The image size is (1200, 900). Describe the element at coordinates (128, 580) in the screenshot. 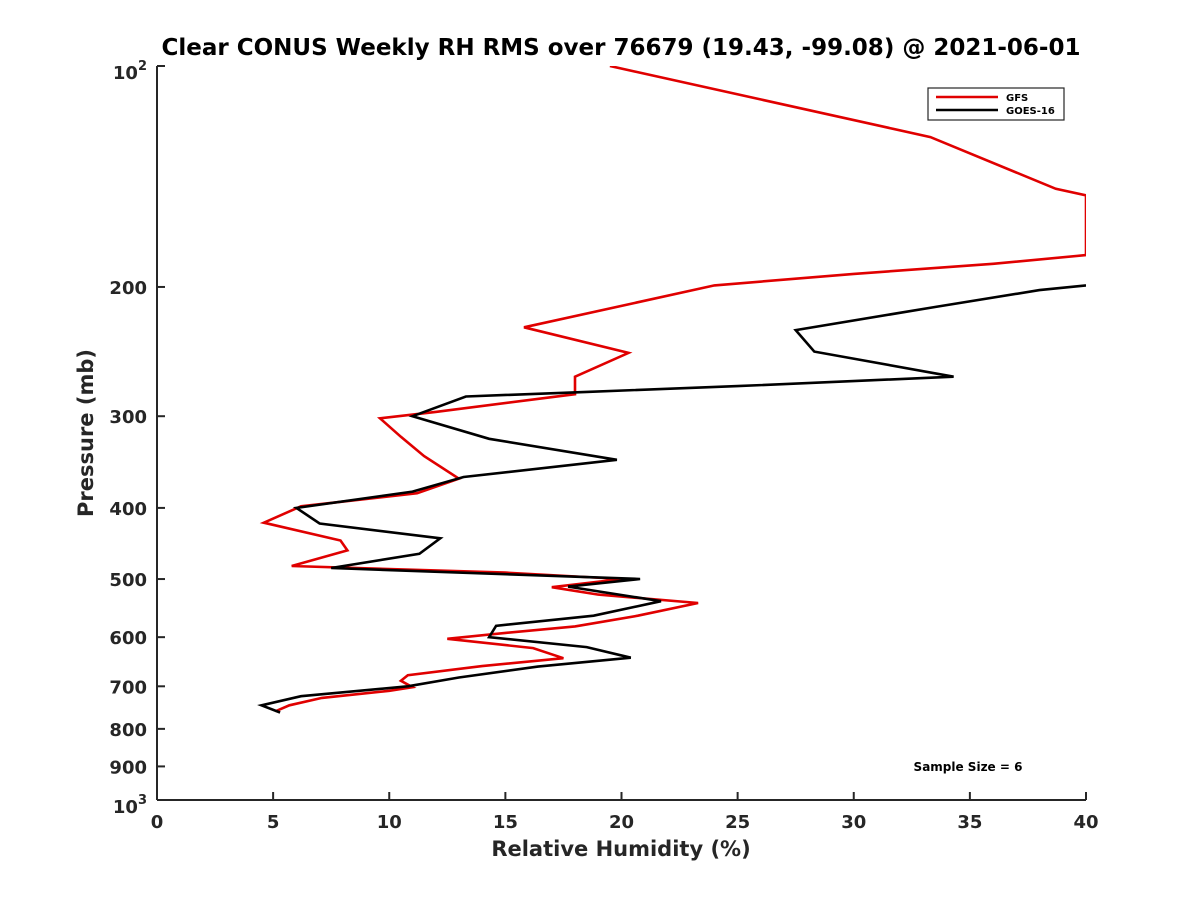

I see `y-tick-label: 500` at that location.